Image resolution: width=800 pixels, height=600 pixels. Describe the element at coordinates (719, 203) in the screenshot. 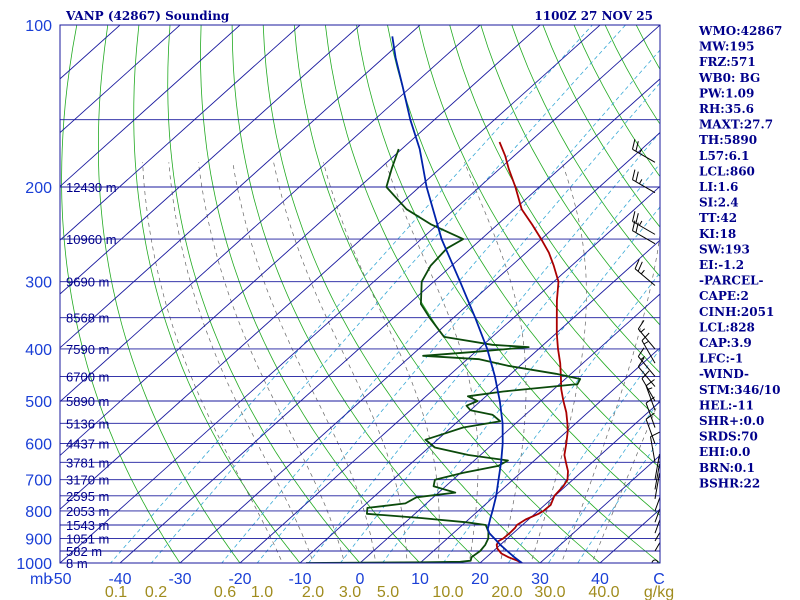

I see `index-entry: SI:2.4` at that location.